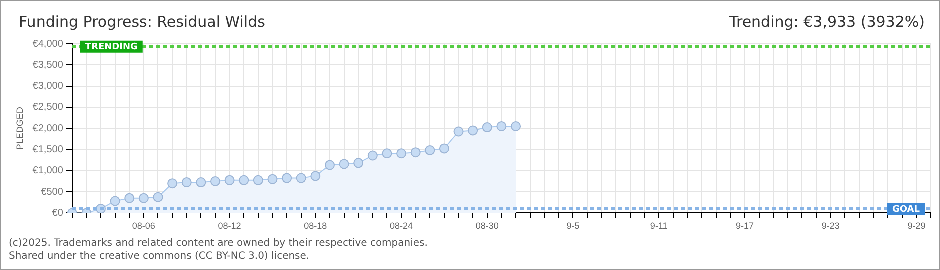 The width and height of the screenshot is (940, 270). What do you see at coordinates (48, 150) in the screenshot?
I see `y-tick-label: €1,500` at bounding box center [48, 150].